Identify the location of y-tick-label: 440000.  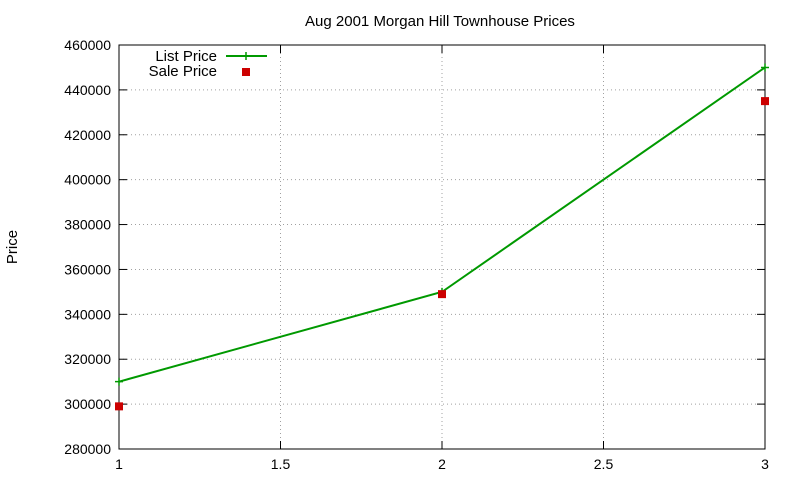
(87, 90).